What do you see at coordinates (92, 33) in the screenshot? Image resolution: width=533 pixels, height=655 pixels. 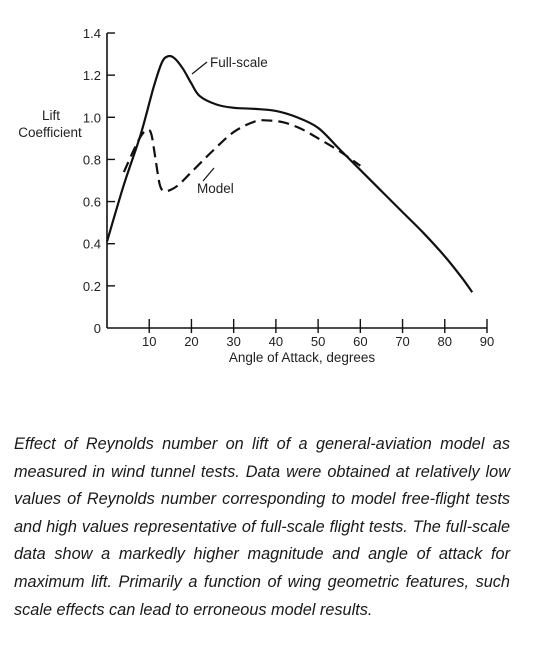 I see `y-tick-label: 1.4` at bounding box center [92, 33].